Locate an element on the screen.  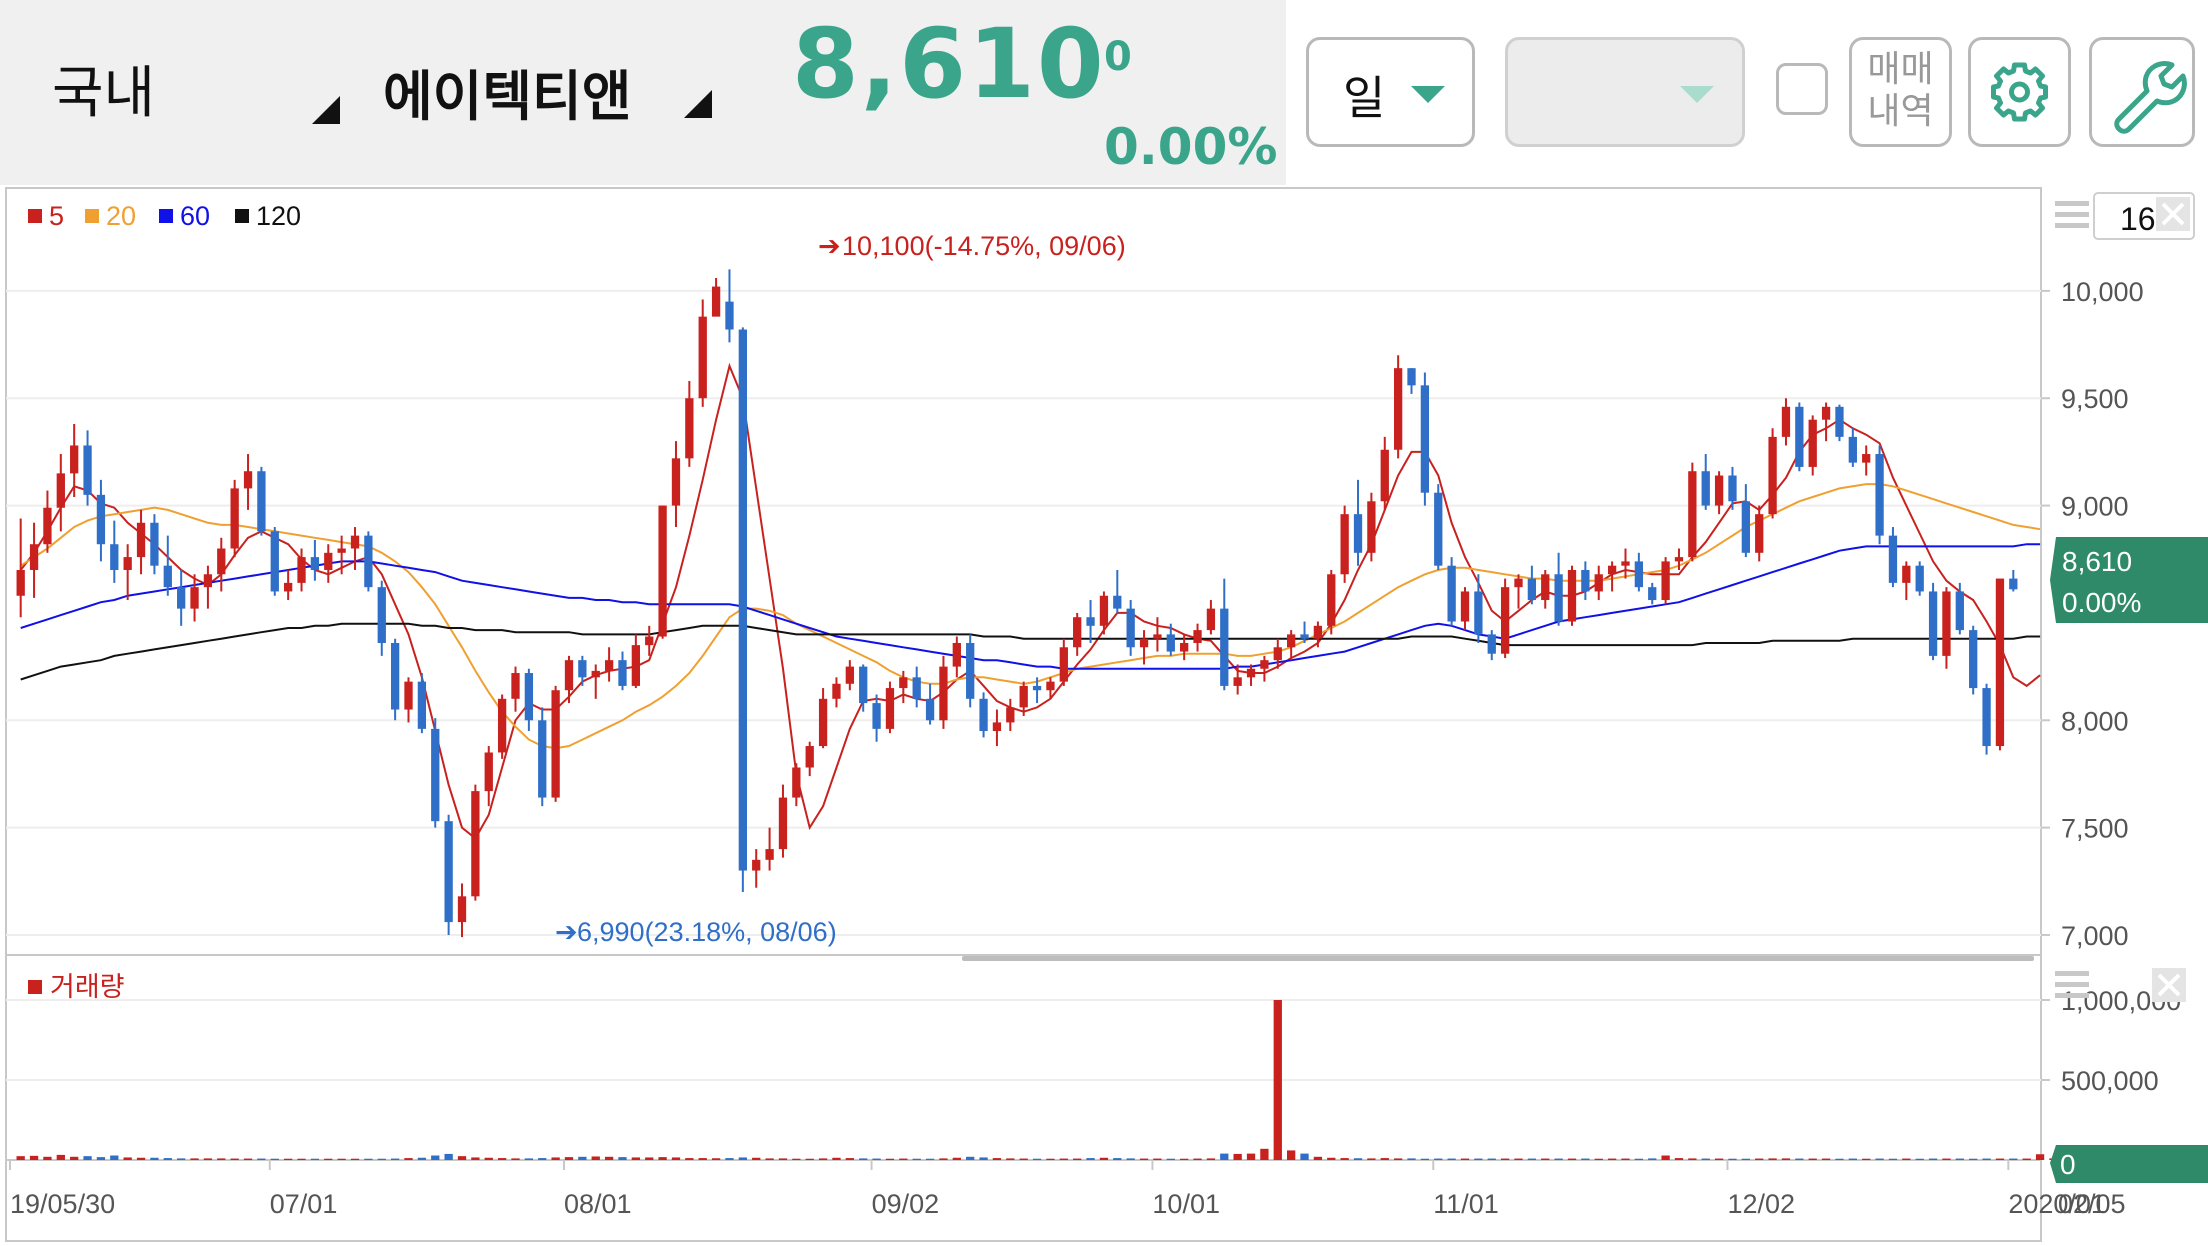
volume-panel-menu-icon is located at coordinates (2072, 984).